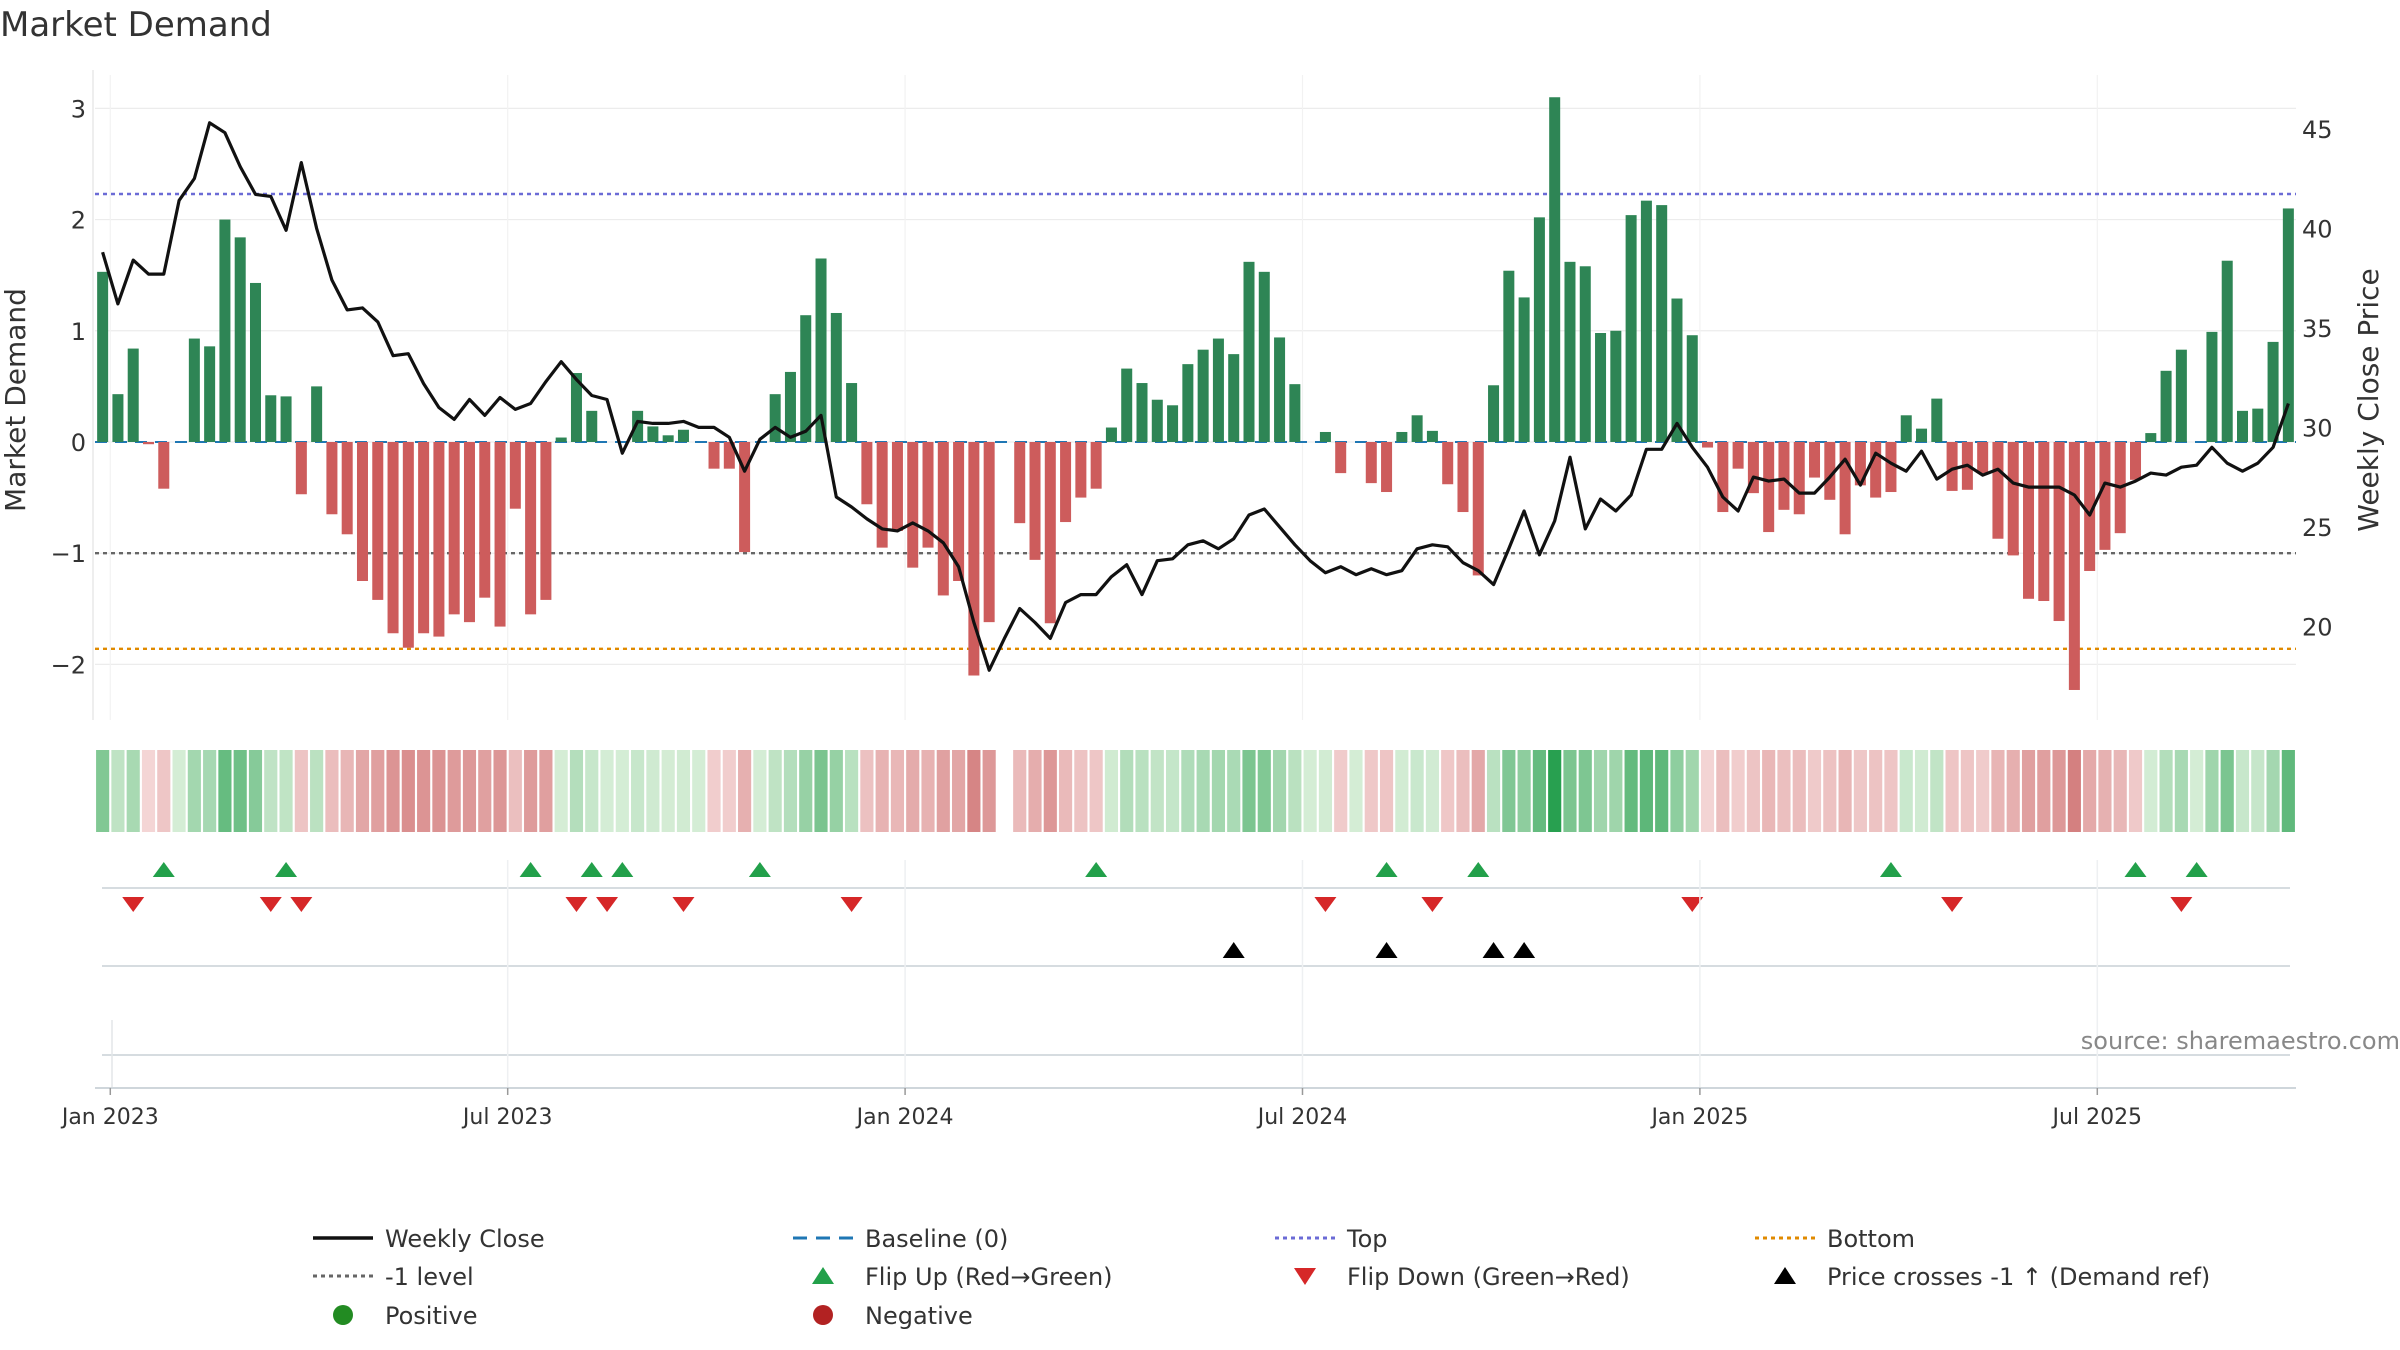 The width and height of the screenshot is (2400, 1350). What do you see at coordinates (431, 1316) in the screenshot?
I see `legend-label: Positive` at bounding box center [431, 1316].